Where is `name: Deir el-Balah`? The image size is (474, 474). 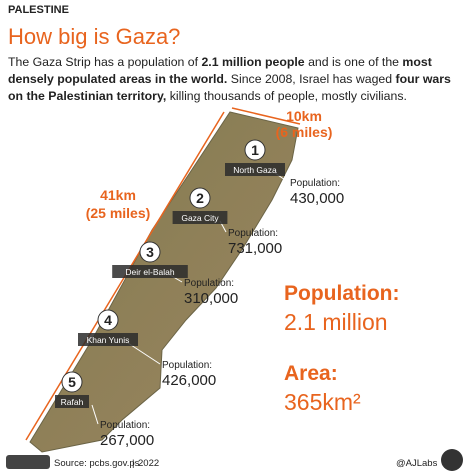 name: Deir el-Balah is located at coordinates (149, 272).